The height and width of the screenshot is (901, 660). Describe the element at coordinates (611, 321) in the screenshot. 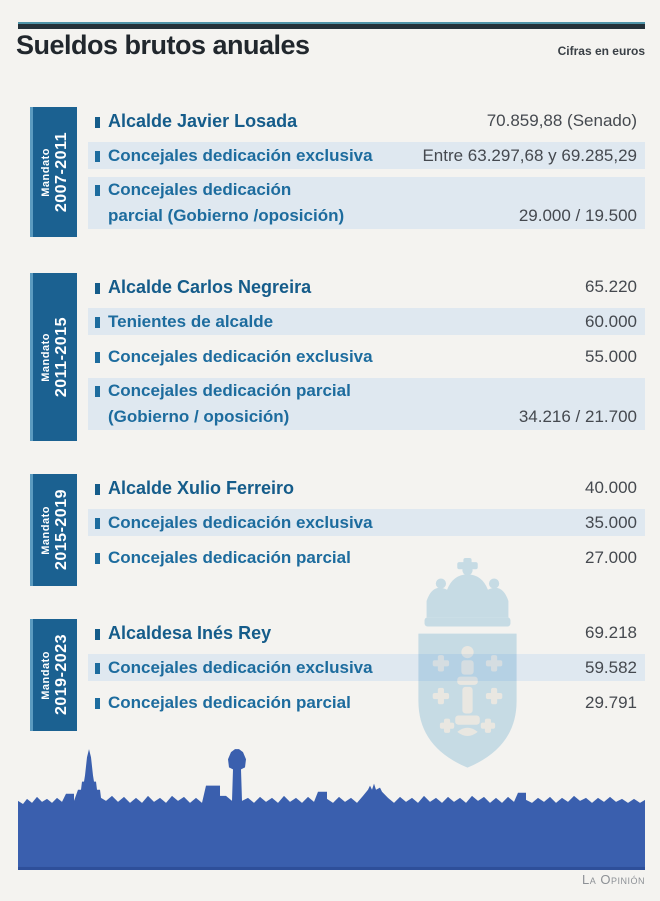

I see `row-value: 60.000` at that location.